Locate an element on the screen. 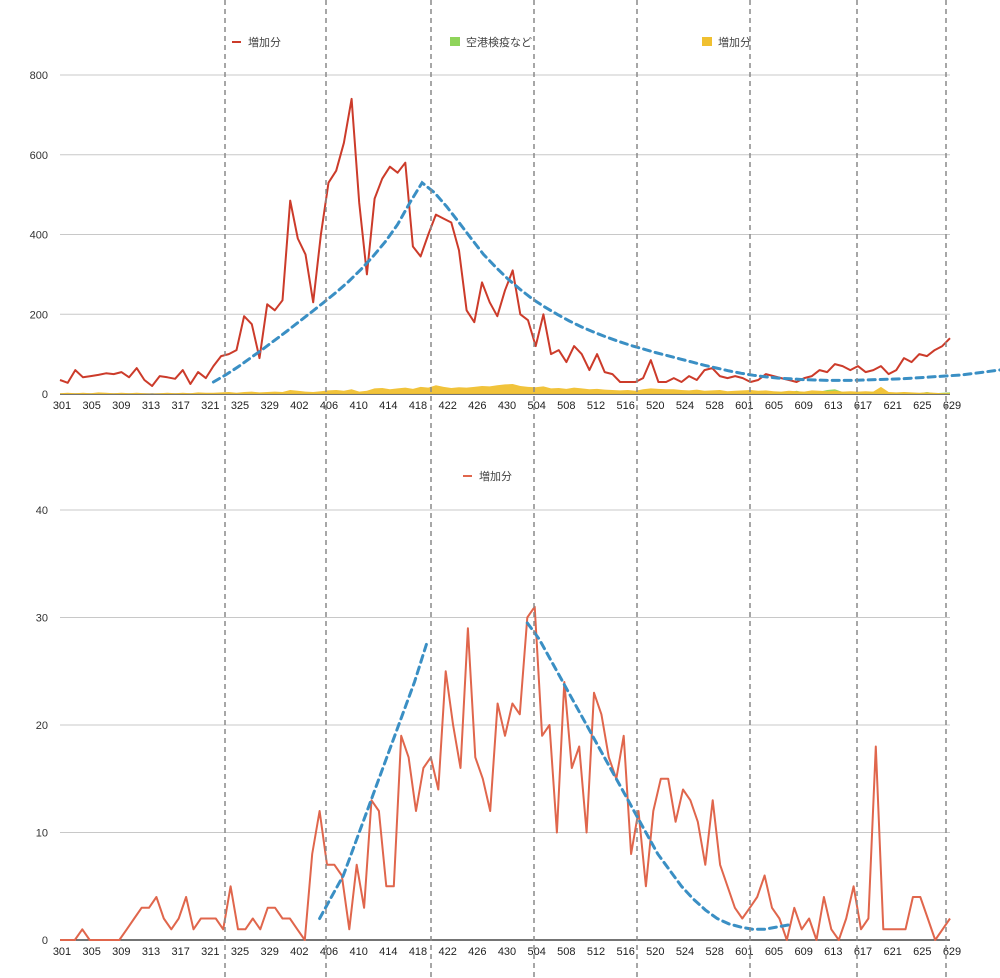 The width and height of the screenshot is (1000, 978). y-tick-label: 30 is located at coordinates (42, 619).